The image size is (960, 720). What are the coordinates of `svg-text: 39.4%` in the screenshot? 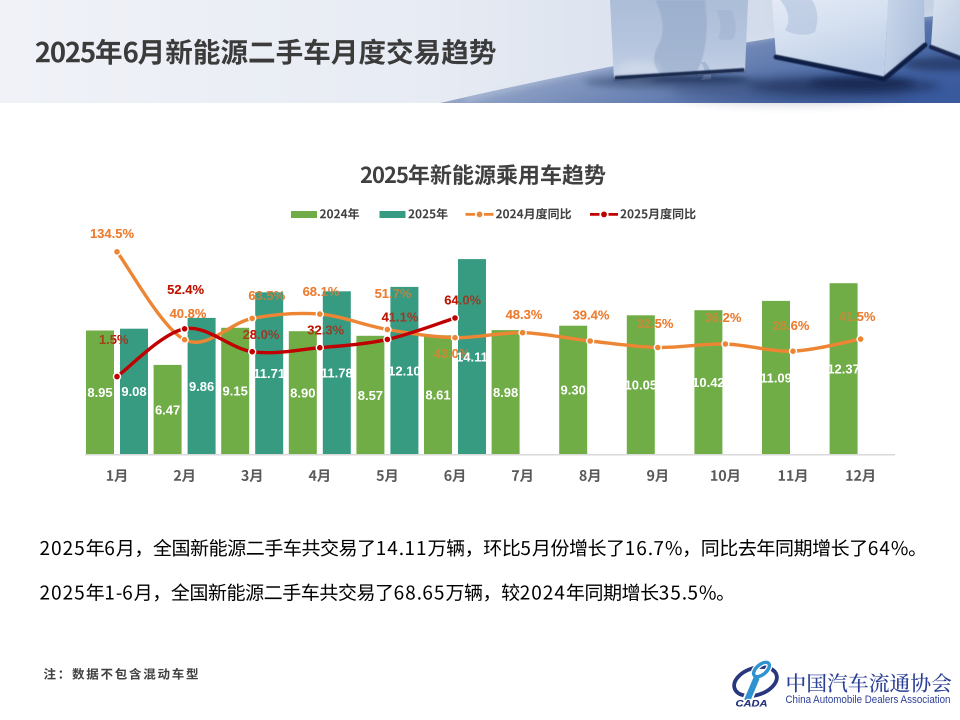 It's located at (591, 314).